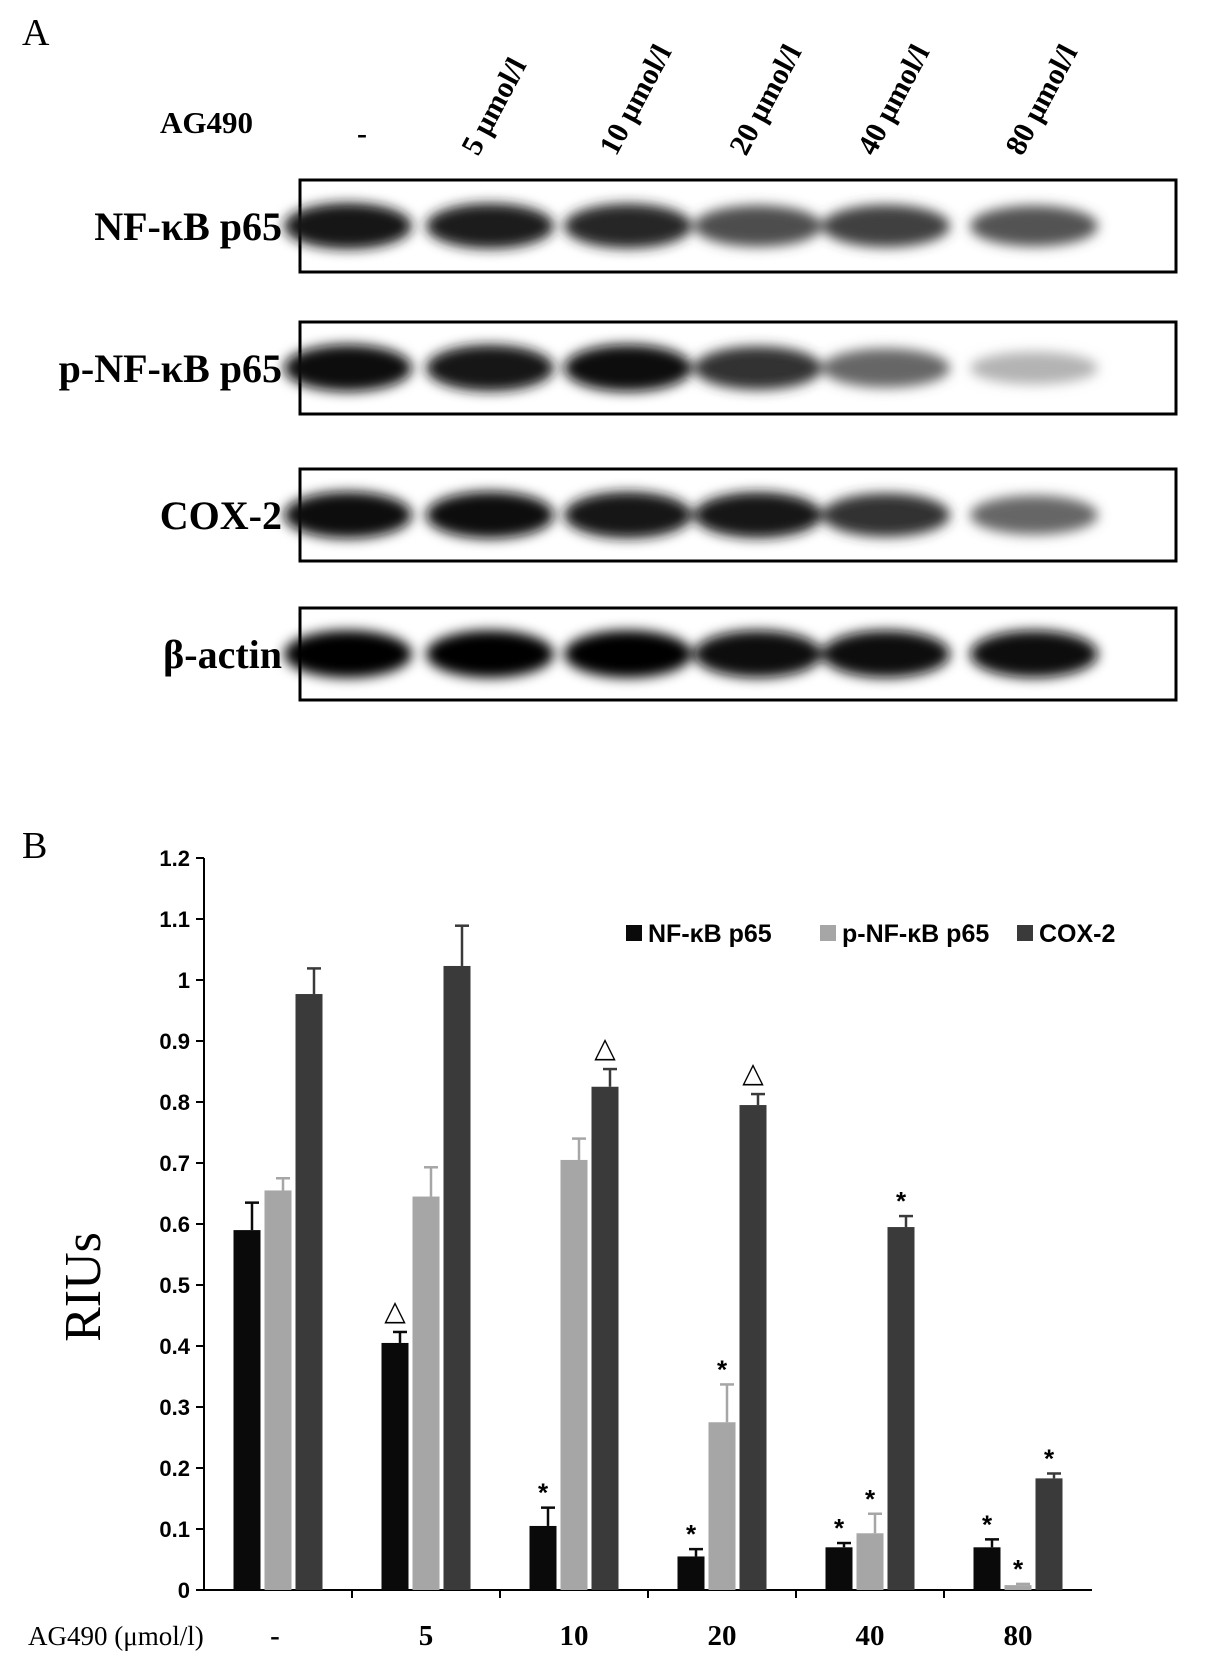  Describe the element at coordinates (174, 1468) in the screenshot. I see `y-tick-label: 0.2` at that location.